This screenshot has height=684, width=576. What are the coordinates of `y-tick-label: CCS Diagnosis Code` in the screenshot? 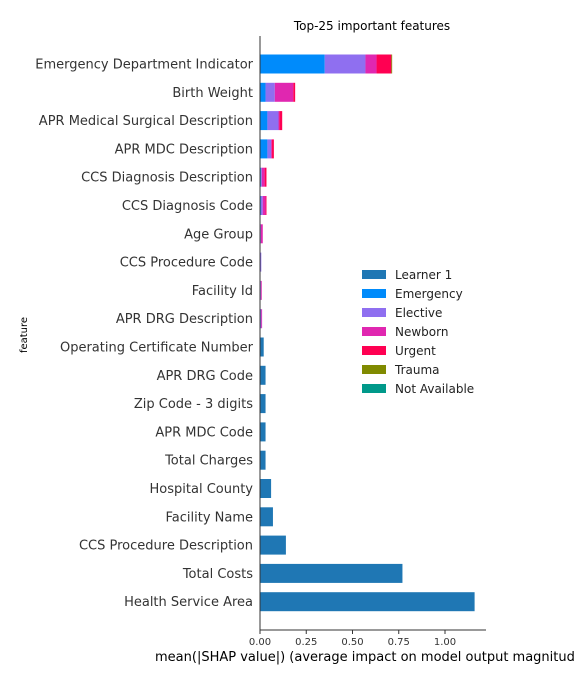 It's located at (187, 206).